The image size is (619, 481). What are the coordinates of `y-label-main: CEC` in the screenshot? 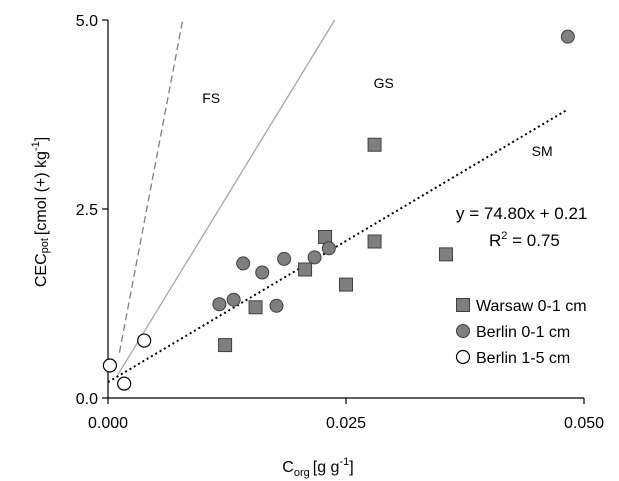 It's located at (41, 270).